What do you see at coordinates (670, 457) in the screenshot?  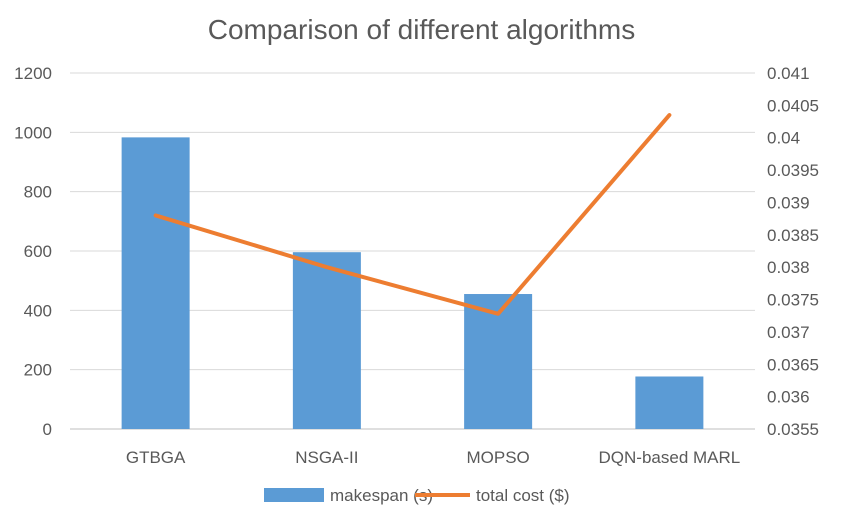 I see `x-tick-label: DQN-based MARL` at bounding box center [670, 457].